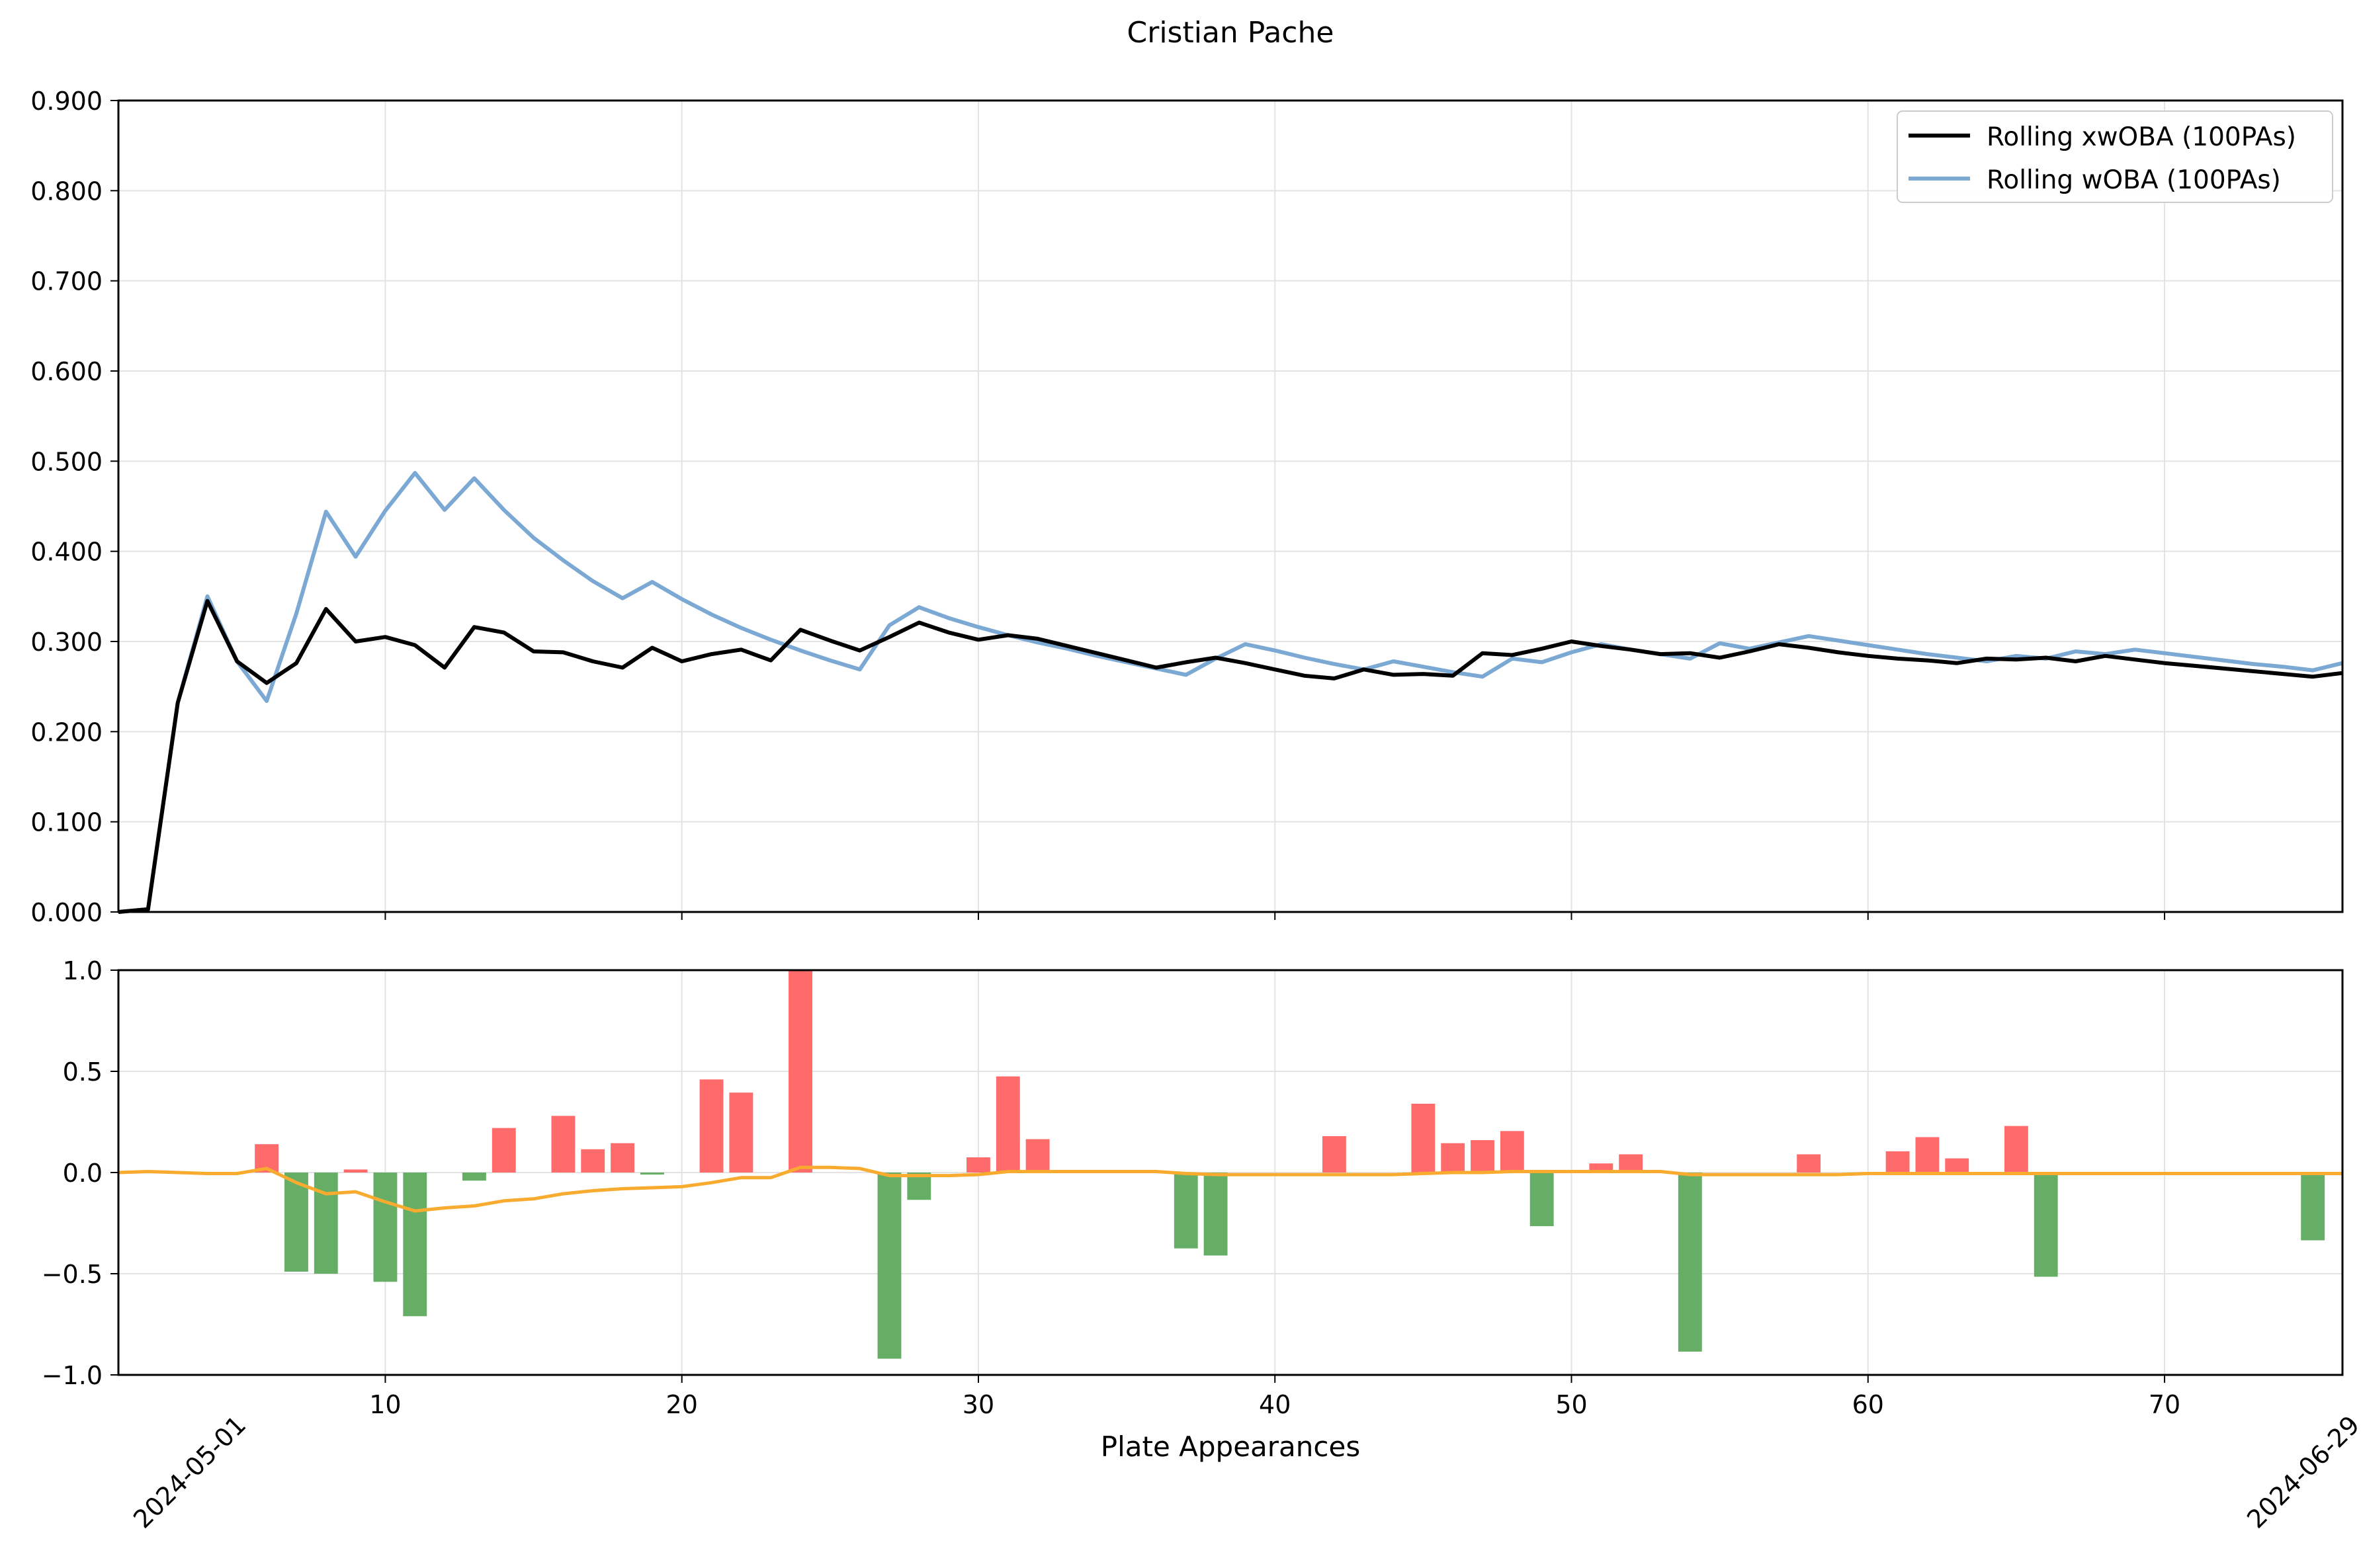 The image size is (2361, 1568). I want to click on chart-title: Cristian Pache, so click(1230, 33).